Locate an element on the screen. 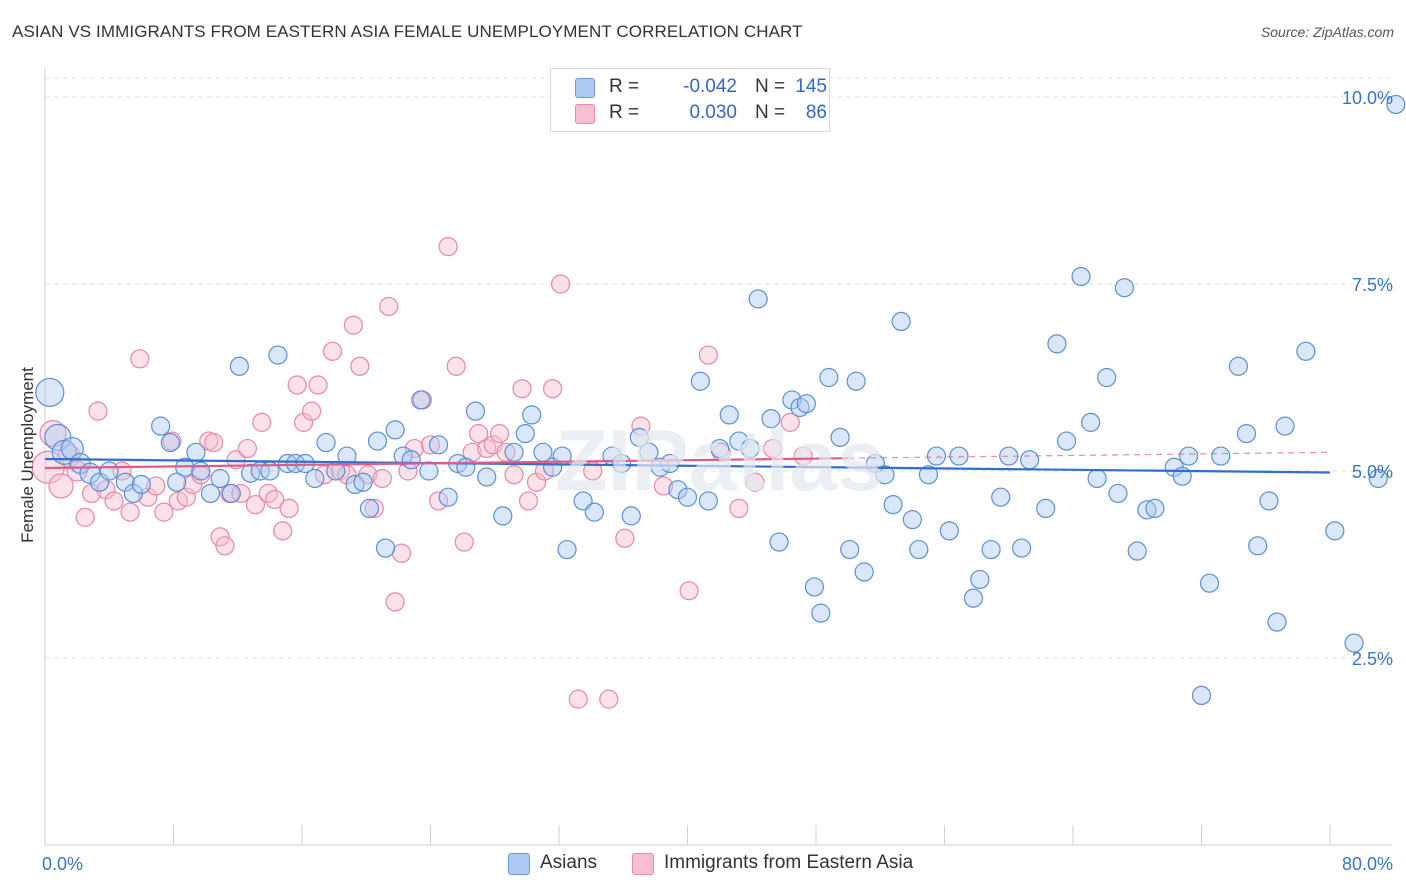  n-label: N = is located at coordinates (770, 112).